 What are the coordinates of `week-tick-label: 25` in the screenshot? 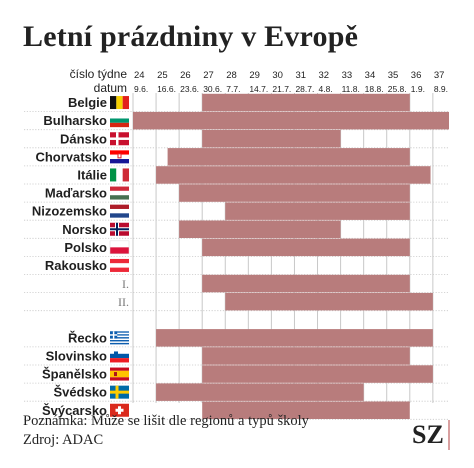 It's located at (162, 75).